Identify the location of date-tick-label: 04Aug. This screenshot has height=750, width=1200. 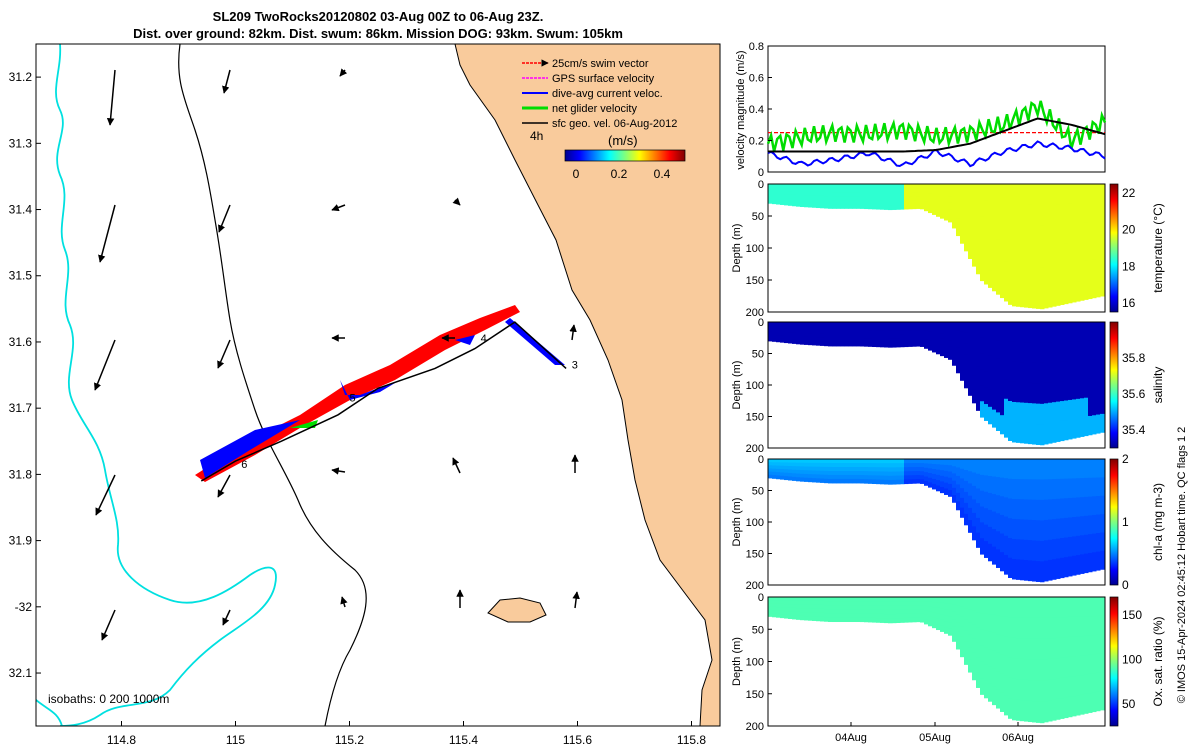
(851, 738).